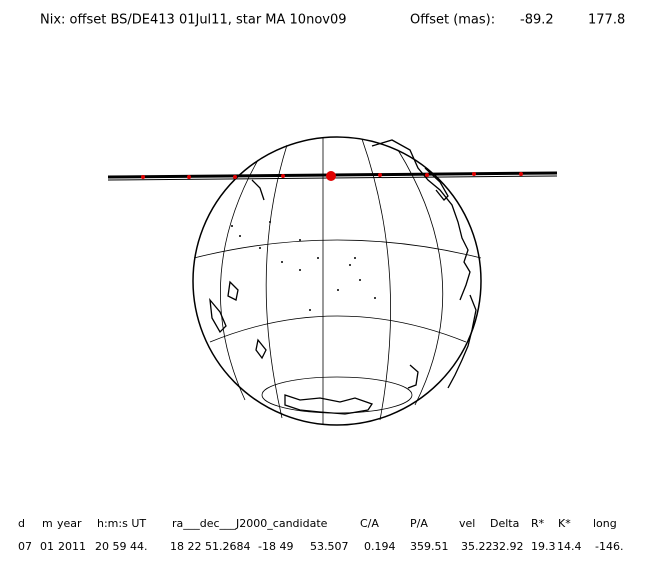 The width and height of the screenshot is (646, 568). I want to click on column-header: ra___dec___J2000_candidate, so click(250, 523).